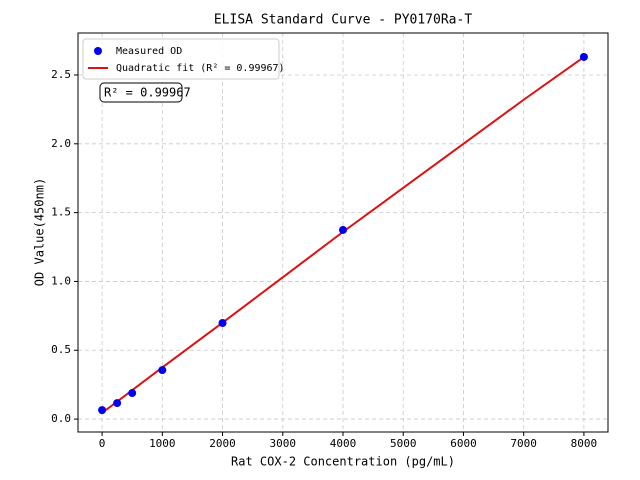  Describe the element at coordinates (283, 443) in the screenshot. I see `x-tick-label: 3000` at that location.